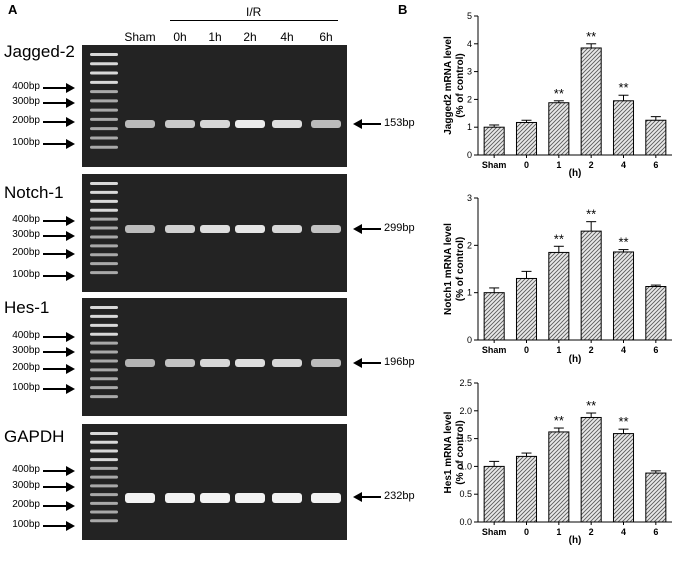  I want to click on lane-label: 0h, so click(180, 37).